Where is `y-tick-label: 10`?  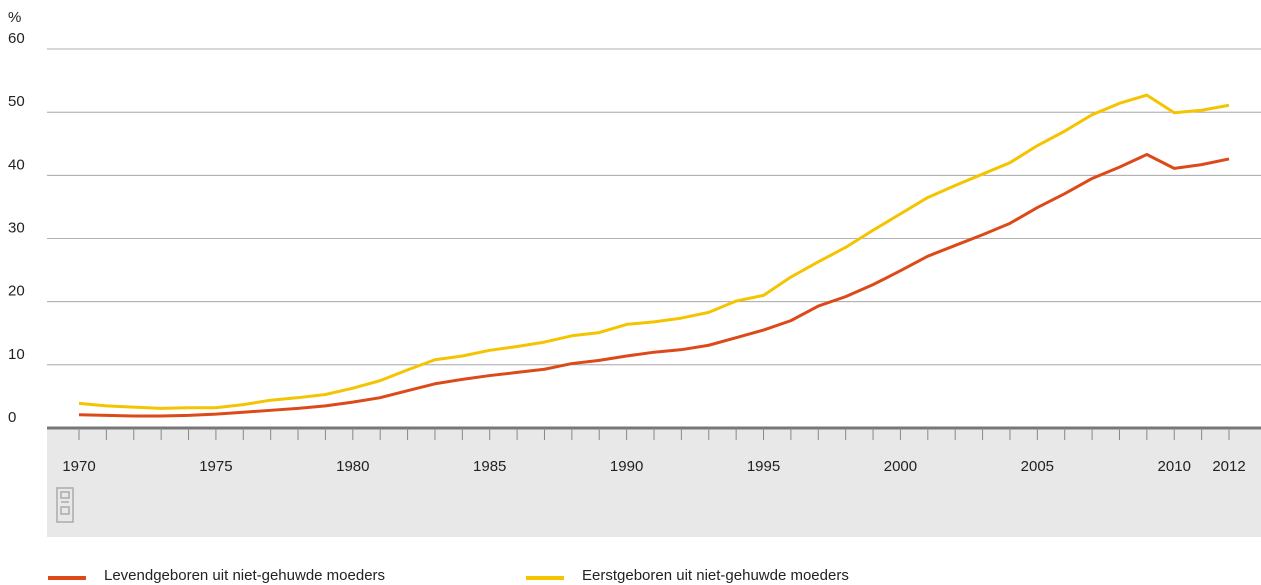 y-tick-label: 10 is located at coordinates (16, 354).